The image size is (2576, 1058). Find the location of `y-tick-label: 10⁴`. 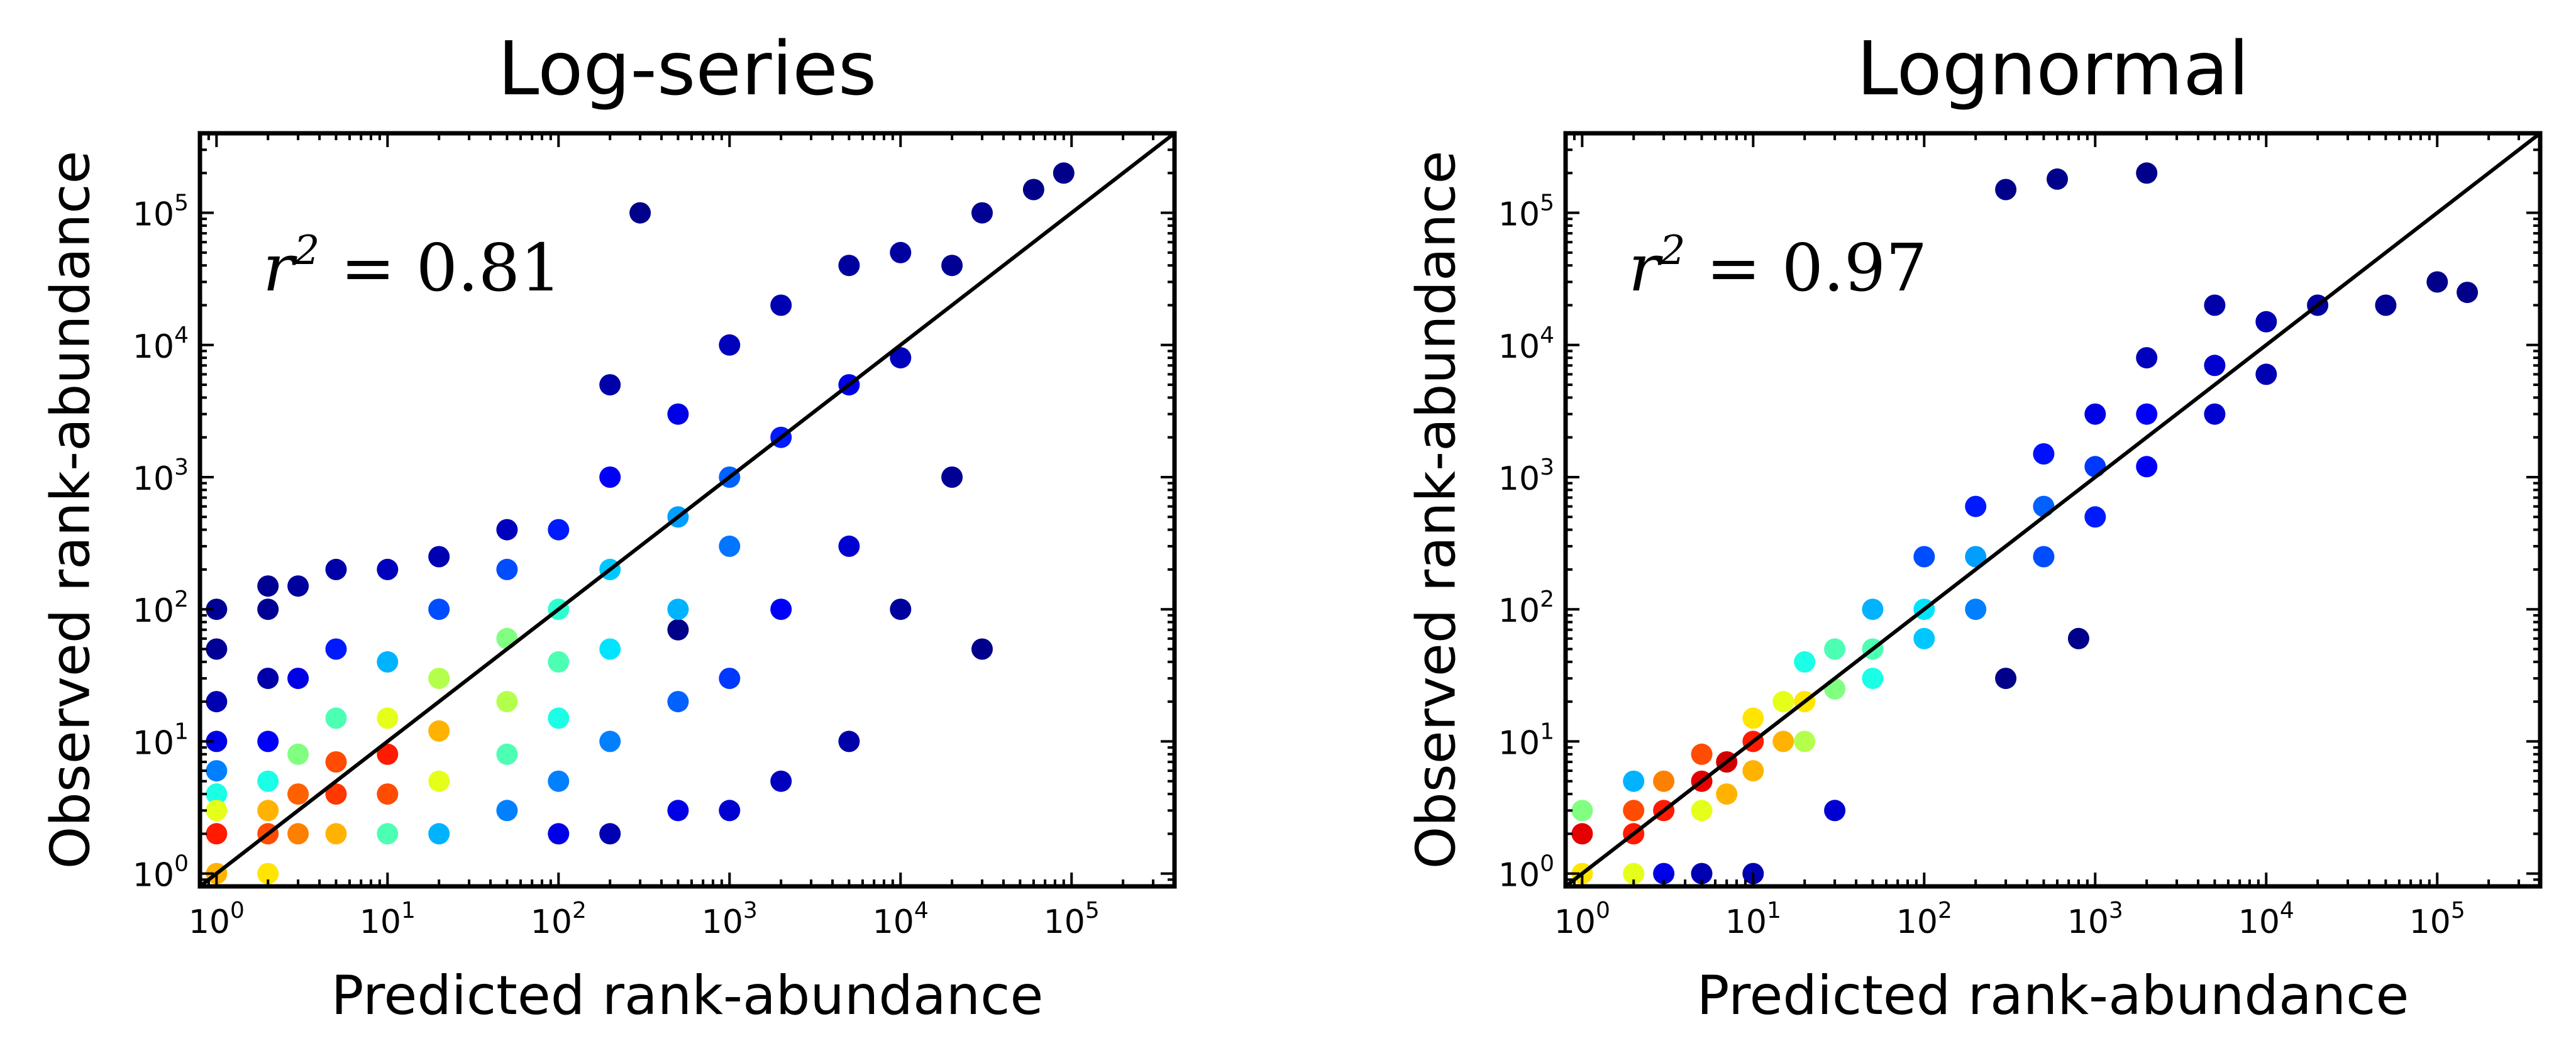

y-tick-label: 10⁴ is located at coordinates (161, 344).